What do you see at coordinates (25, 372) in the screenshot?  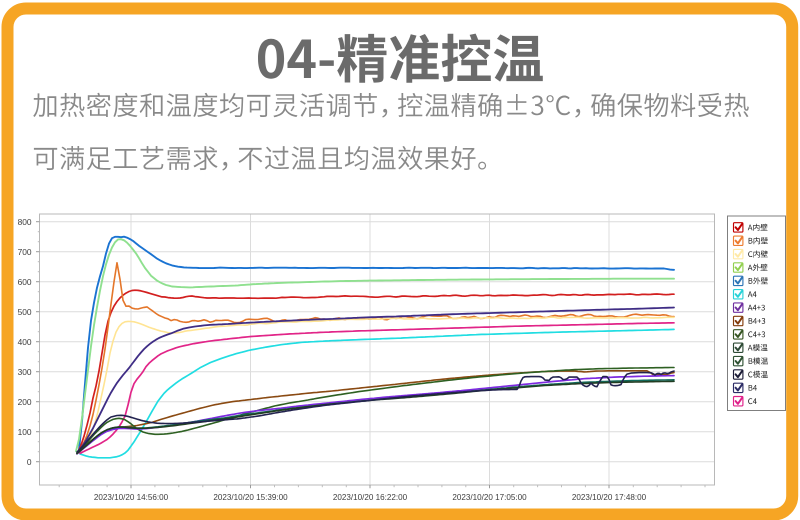 I see `svg-text: 300` at bounding box center [25, 372].